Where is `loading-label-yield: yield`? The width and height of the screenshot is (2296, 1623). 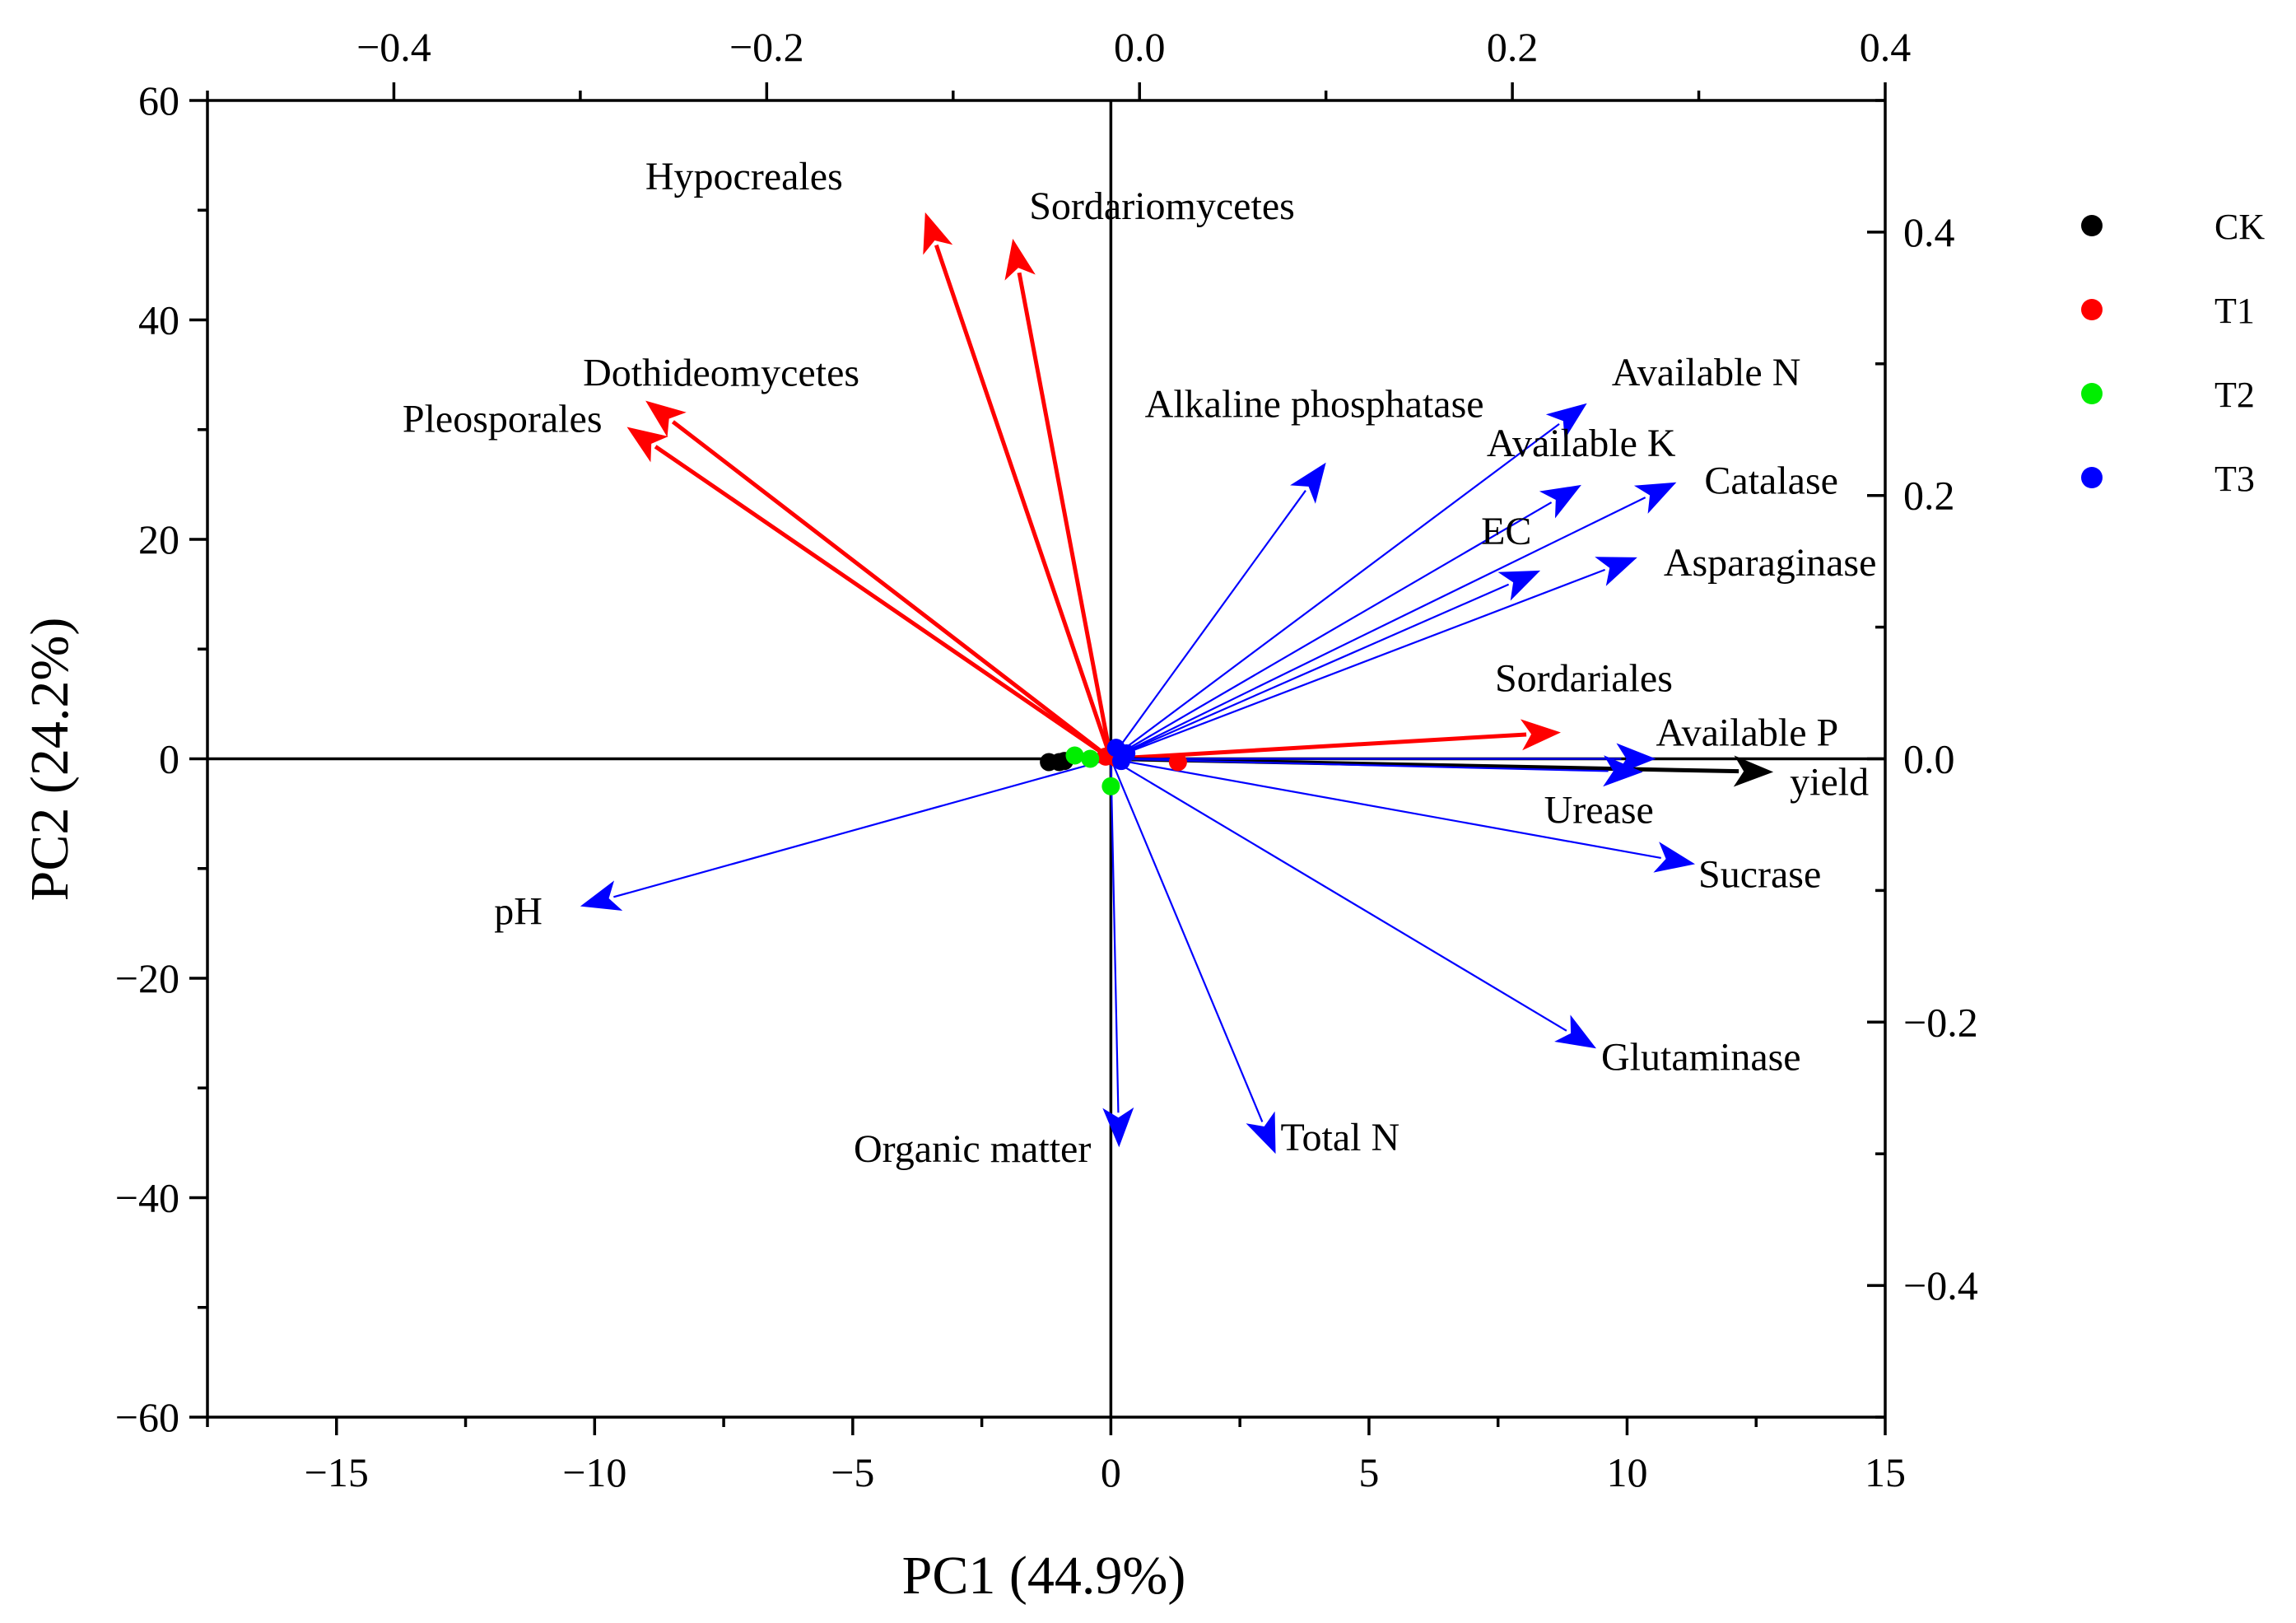
loading-label-yield: yield is located at coordinates (1829, 782).